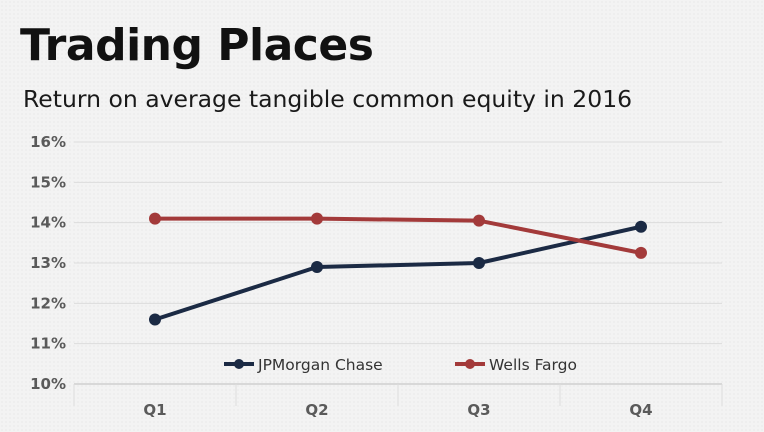 Image resolution: width=764 pixels, height=432 pixels. Describe the element at coordinates (48, 303) in the screenshot. I see `y-tick-label: 12%` at that location.